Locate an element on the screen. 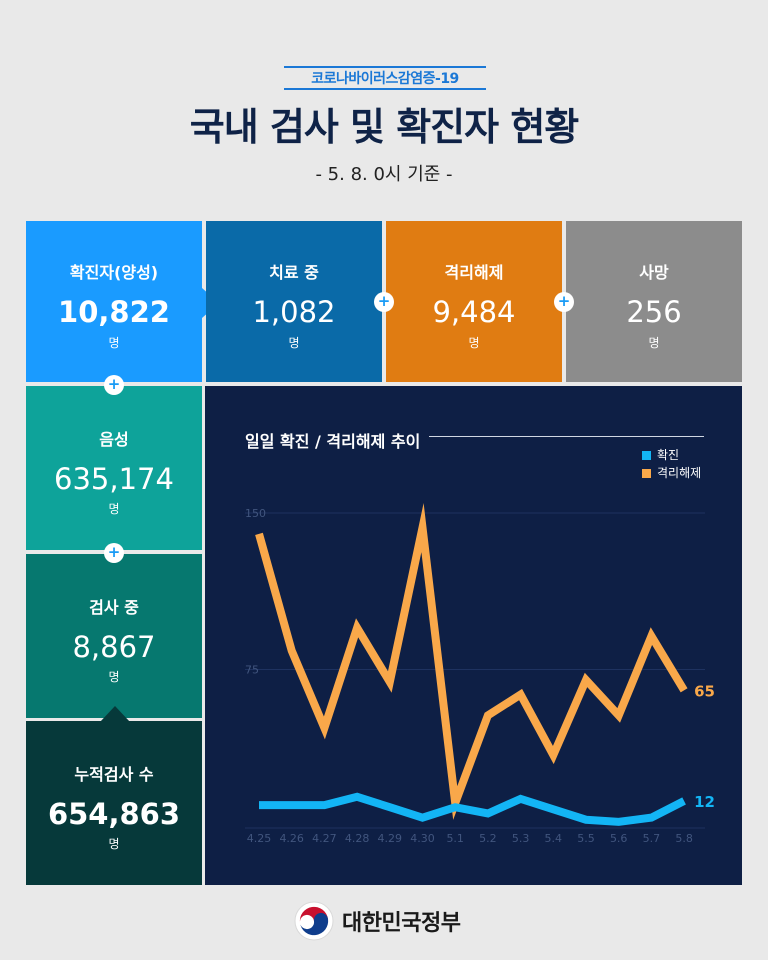 The width and height of the screenshot is (768, 960). end-value-label-confirmed: 12 is located at coordinates (704, 802).